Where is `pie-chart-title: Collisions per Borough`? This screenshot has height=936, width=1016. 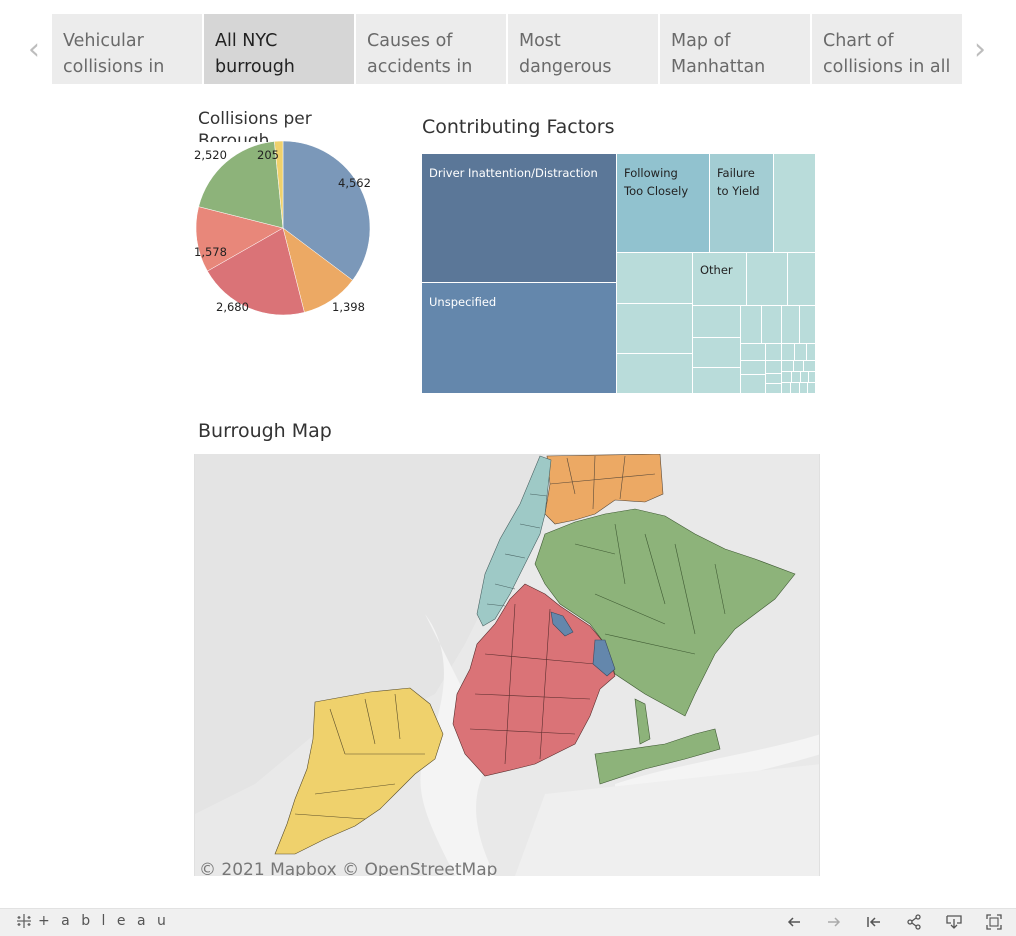
pie-chart-title: Collisions per Borough is located at coordinates (255, 125).